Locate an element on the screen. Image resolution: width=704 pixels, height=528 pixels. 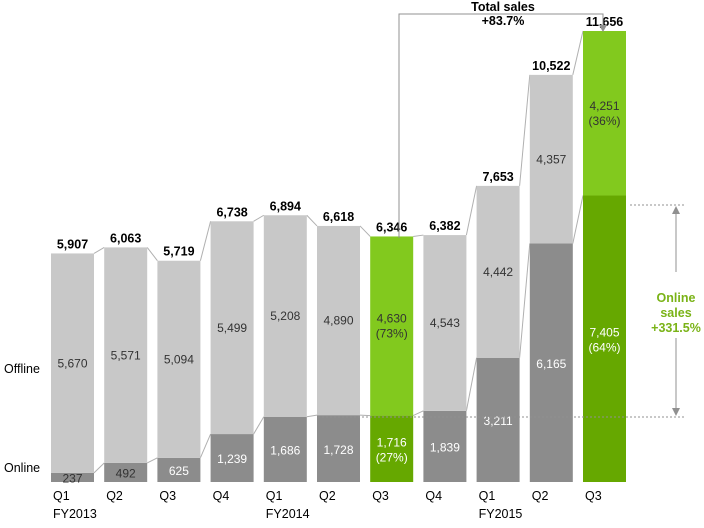
value-label-offline-10: 4,357 is located at coordinates (551, 159).